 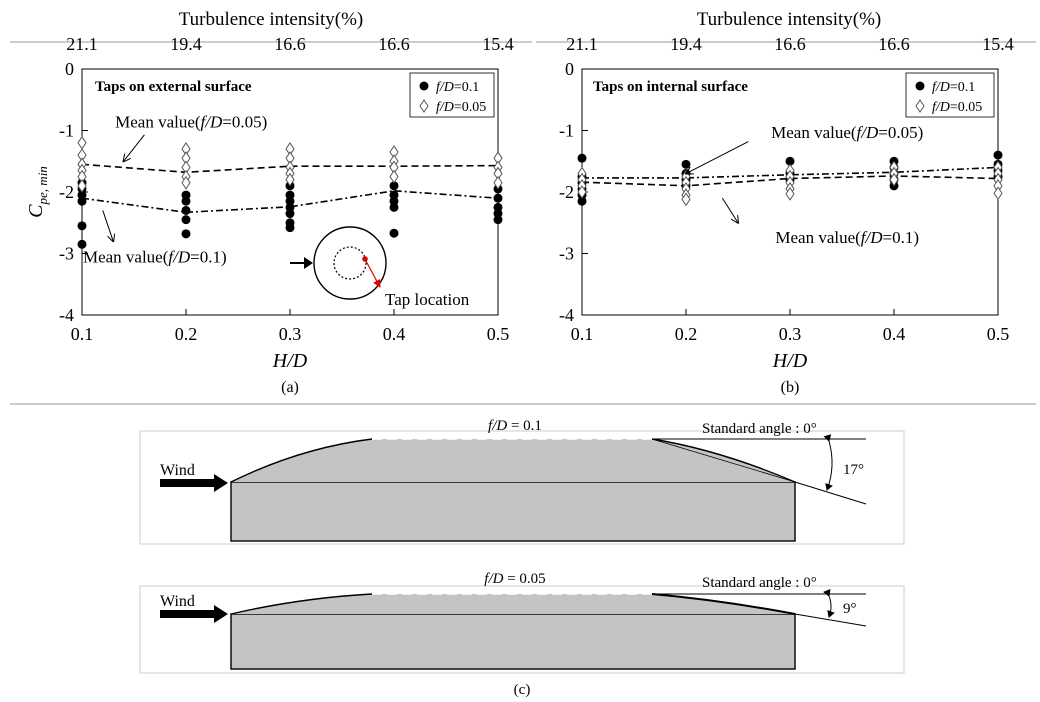 I want to click on angle-arc-arrow, so click(x=828, y=462).